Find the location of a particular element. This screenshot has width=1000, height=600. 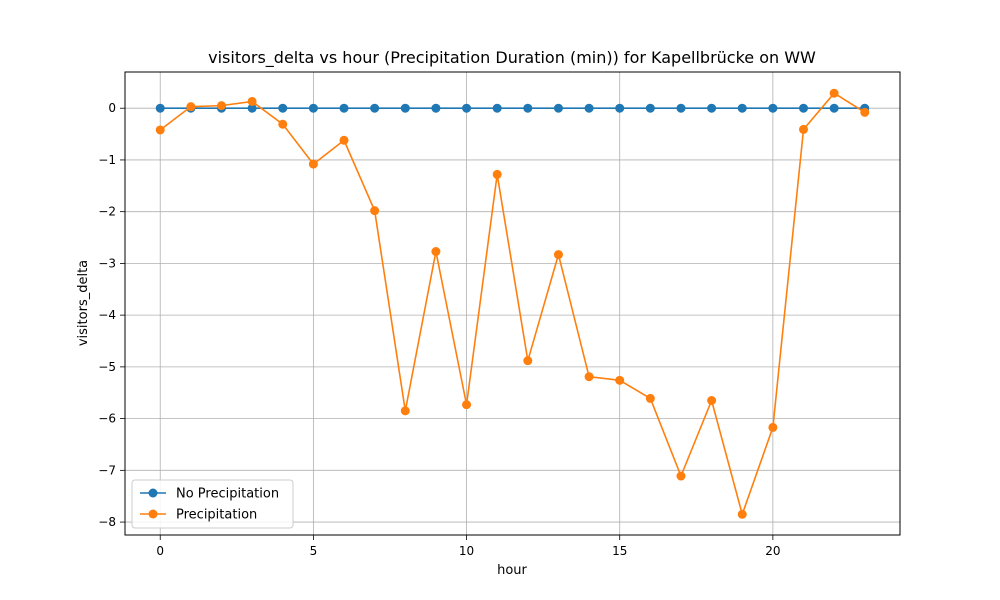

x-tick-label: 10 is located at coordinates (466, 551).